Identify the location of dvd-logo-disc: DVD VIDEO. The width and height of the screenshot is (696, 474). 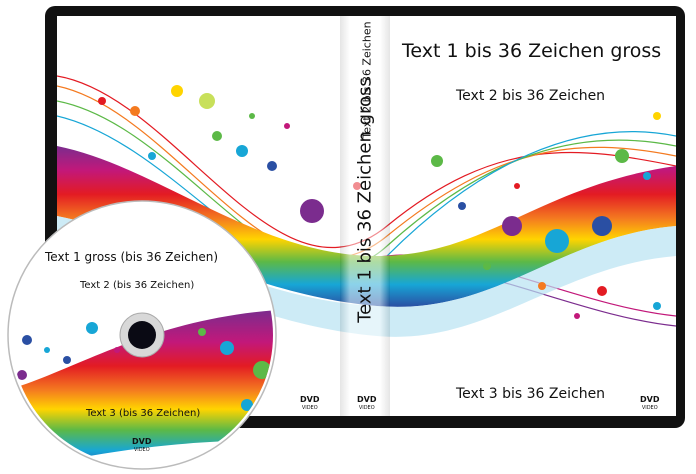
(141, 446).